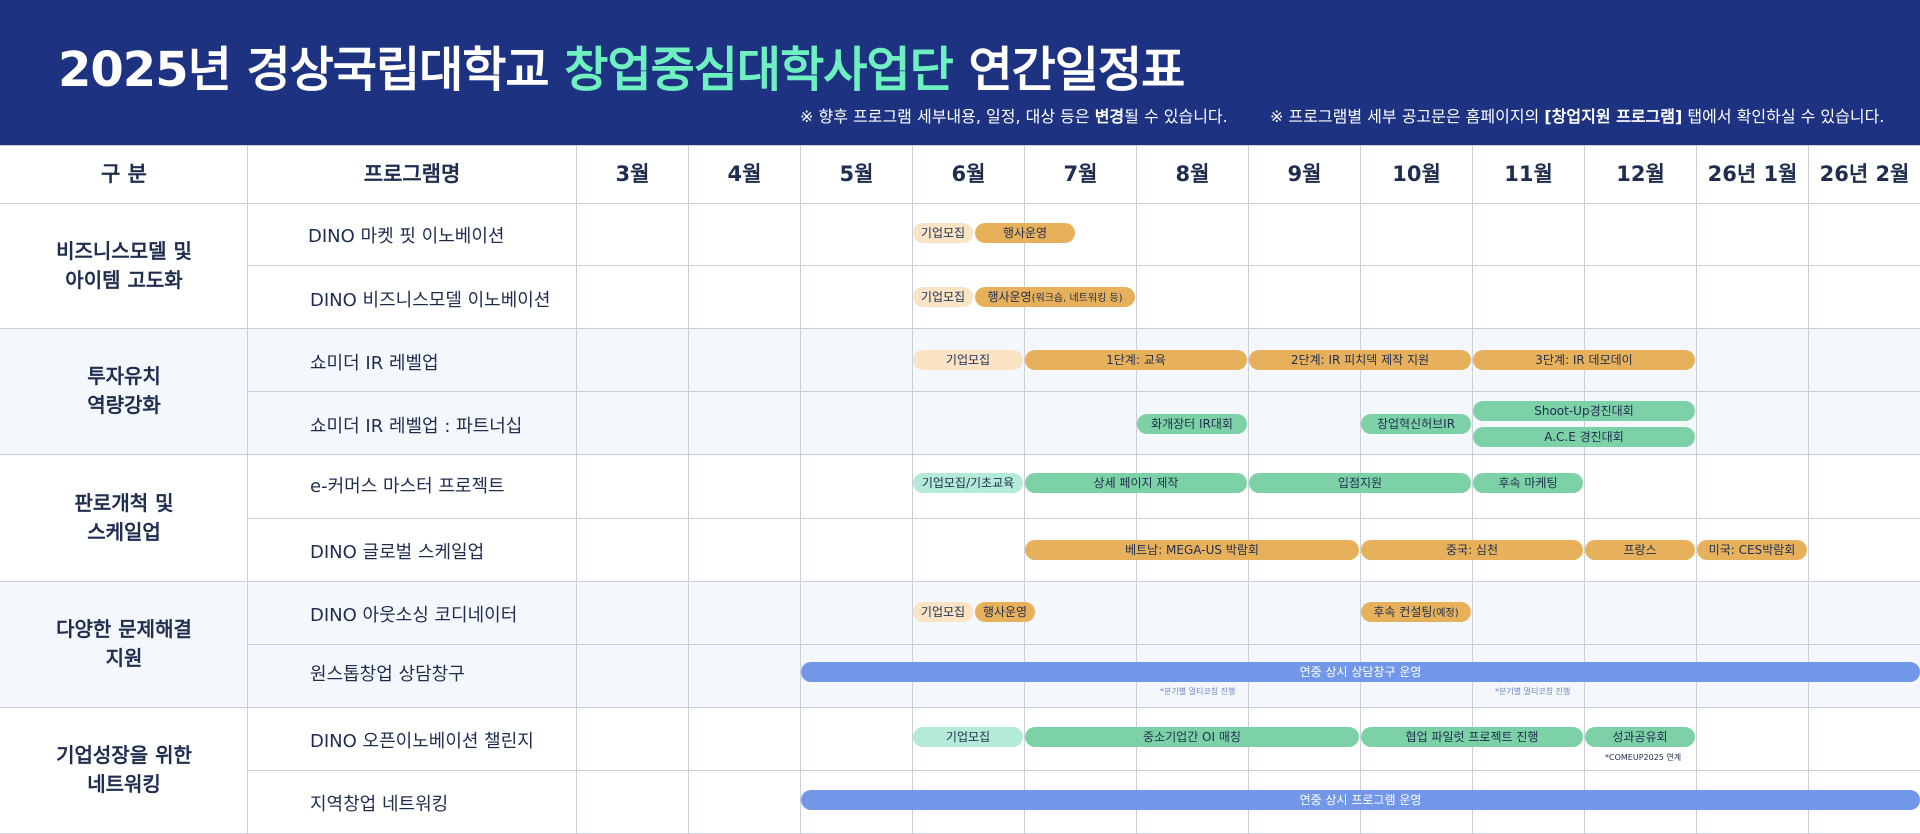  What do you see at coordinates (1360, 800) in the screenshot?
I see `schedule-bar: 연중 상시 프로그램 운영` at bounding box center [1360, 800].